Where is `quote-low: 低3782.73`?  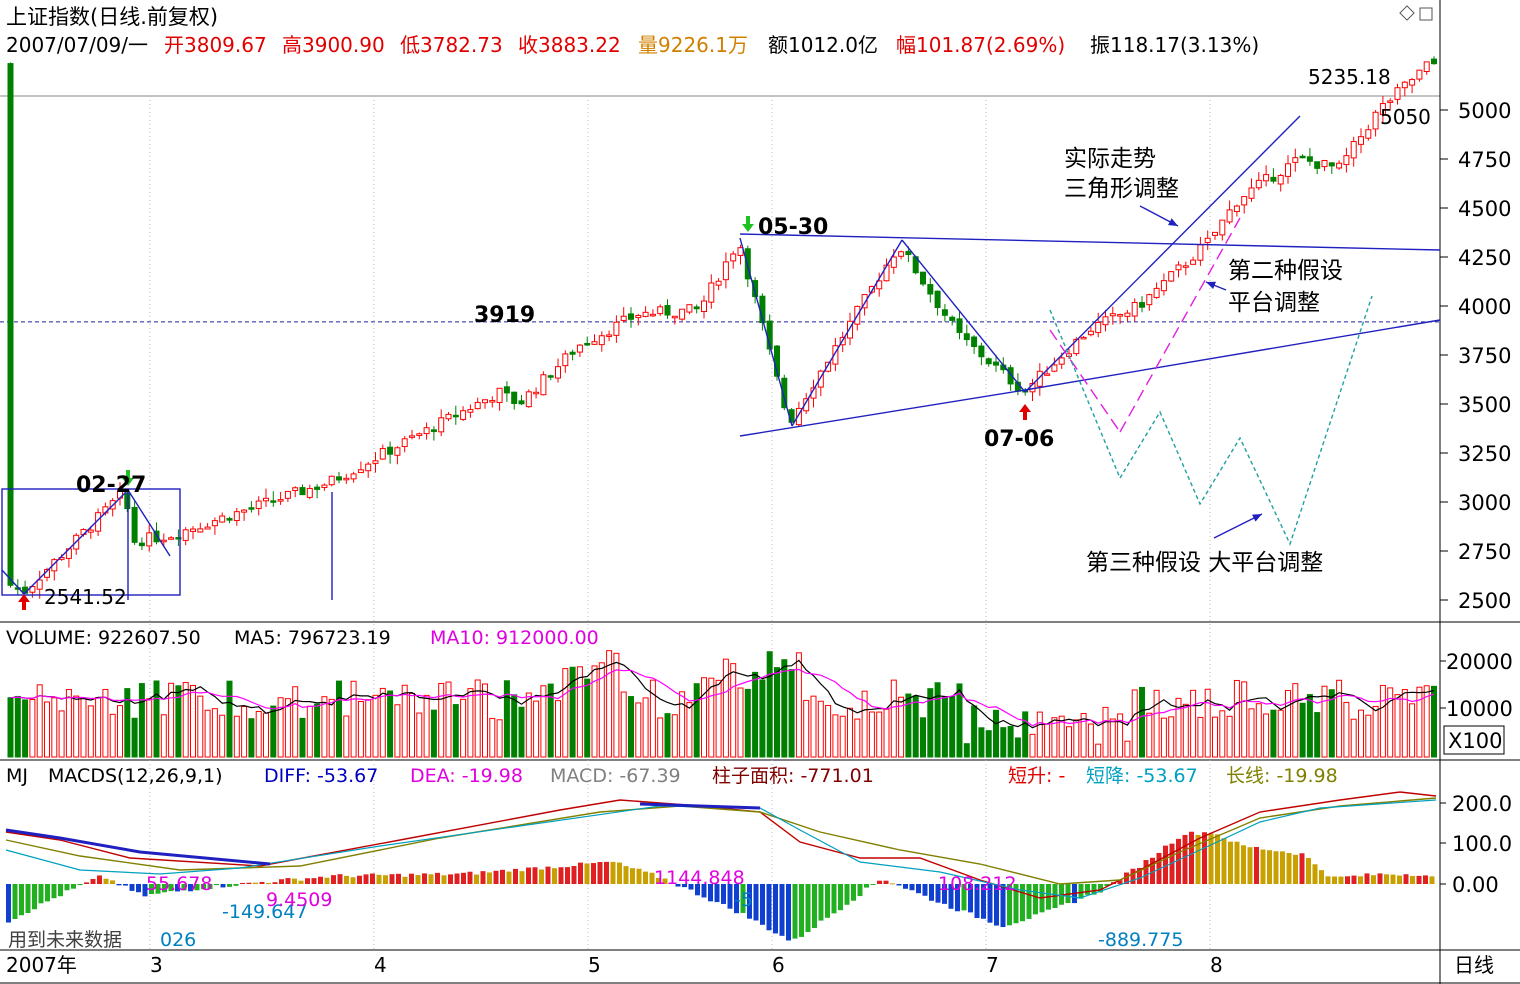 quote-low: 低3782.73 is located at coordinates (451, 45).